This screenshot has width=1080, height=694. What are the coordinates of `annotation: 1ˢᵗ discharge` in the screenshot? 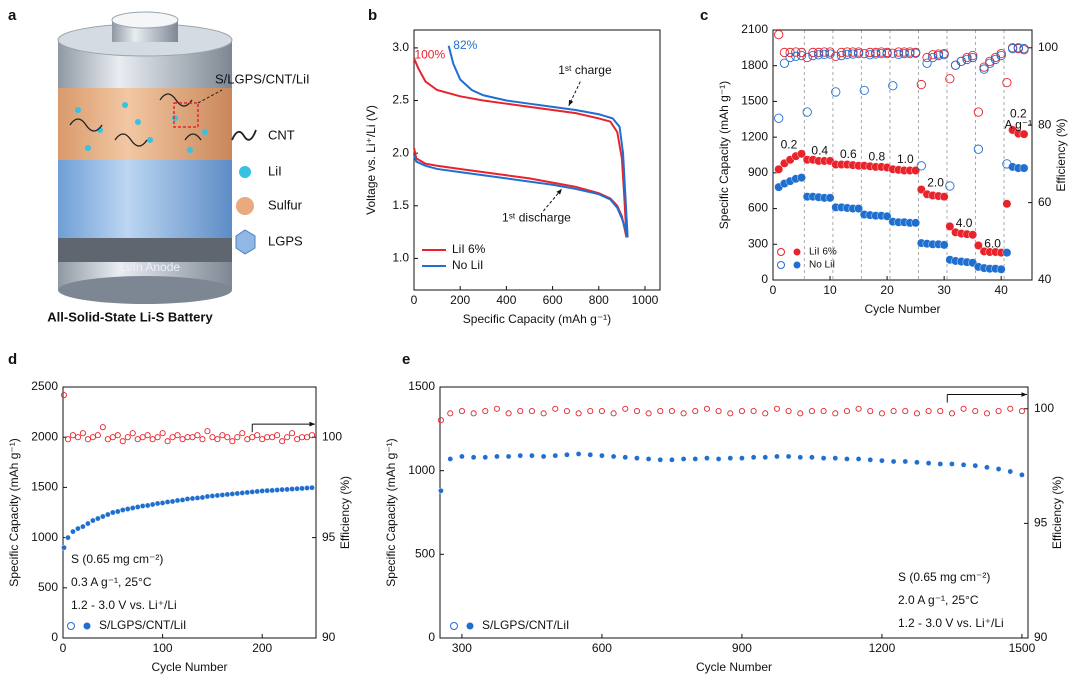 It's located at (536, 218).